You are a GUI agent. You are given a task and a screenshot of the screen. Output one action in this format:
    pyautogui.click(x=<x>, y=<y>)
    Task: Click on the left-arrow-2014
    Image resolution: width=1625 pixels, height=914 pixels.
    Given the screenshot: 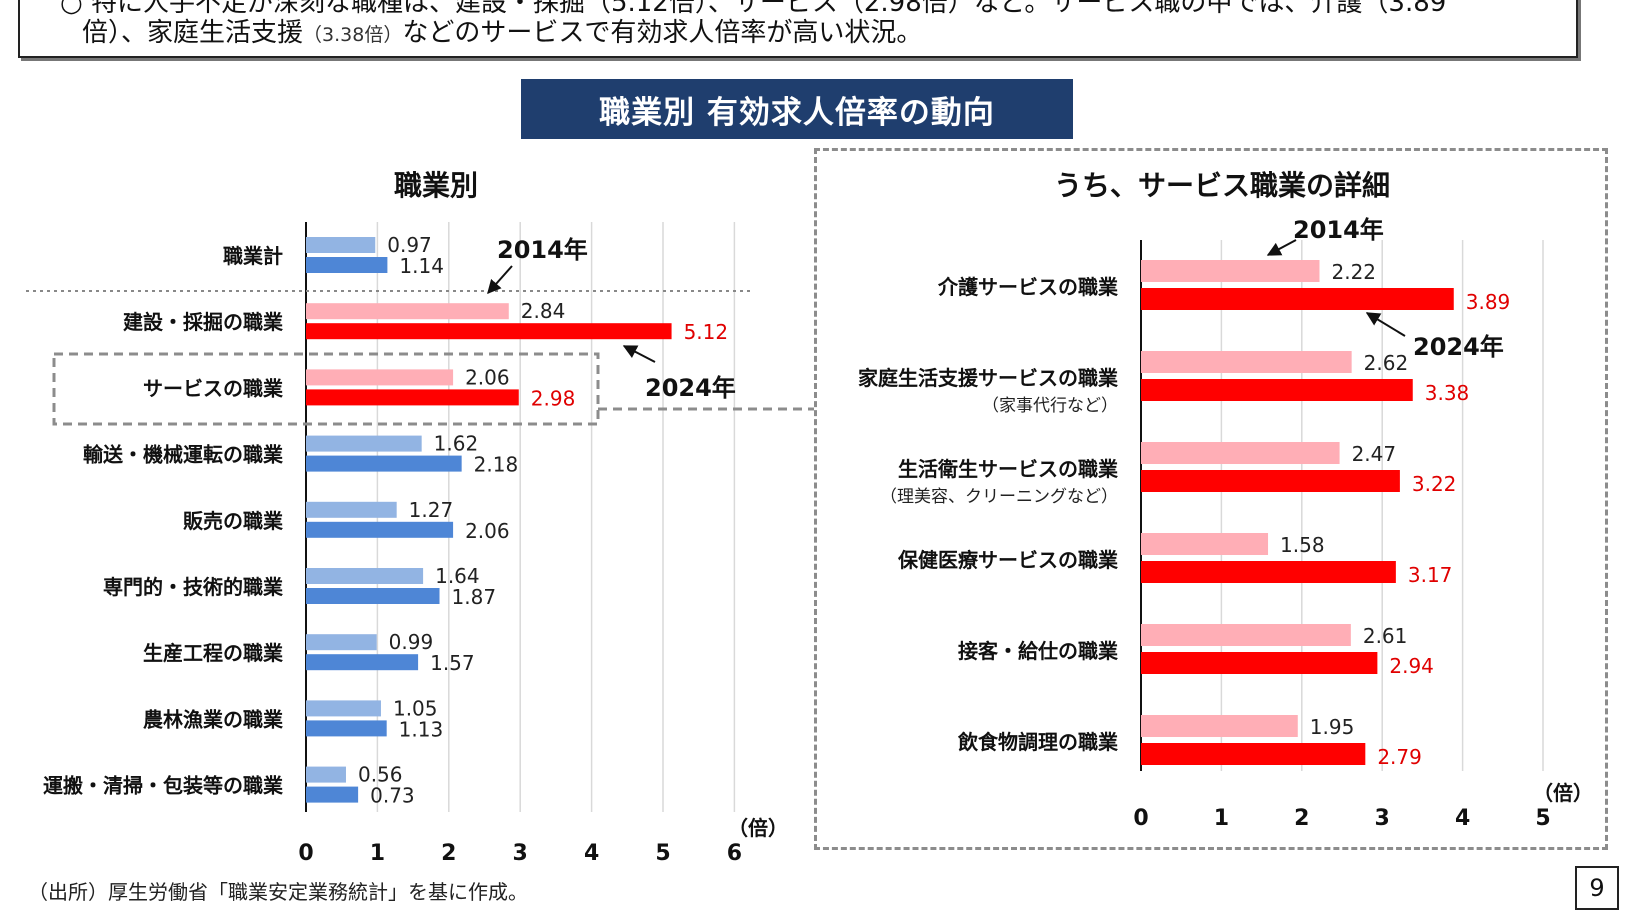 What is the action you would take?
    pyautogui.click(x=500, y=280)
    